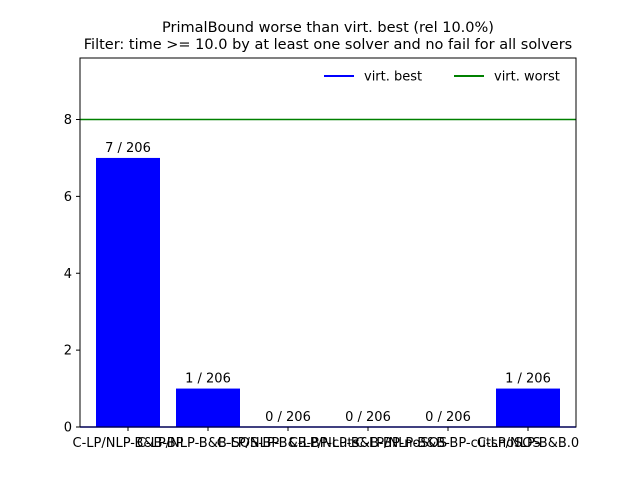 Image resolution: width=640 pixels, height=480 pixels. Describe the element at coordinates (448, 443) in the screenshot. I see `x-tick-label: C-LP/NLP-B&B-BP-cutsnoSOS` at that location.